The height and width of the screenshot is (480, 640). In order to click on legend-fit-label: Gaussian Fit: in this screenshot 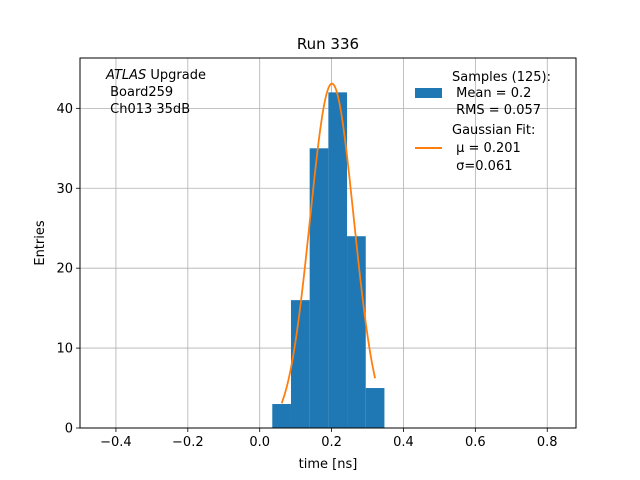, I will do `click(493, 130)`.